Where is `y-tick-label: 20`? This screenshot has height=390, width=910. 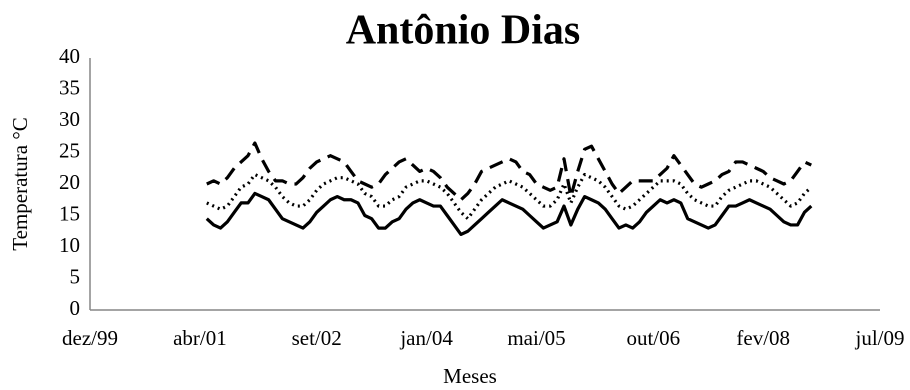 y-tick-label: 20 is located at coordinates (69, 182).